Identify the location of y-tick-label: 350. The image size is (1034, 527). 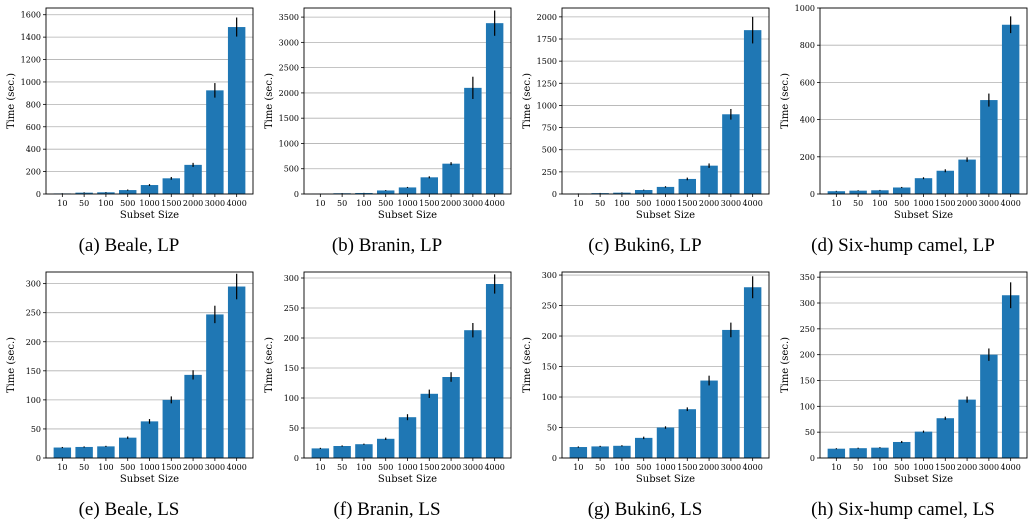
(807, 277).